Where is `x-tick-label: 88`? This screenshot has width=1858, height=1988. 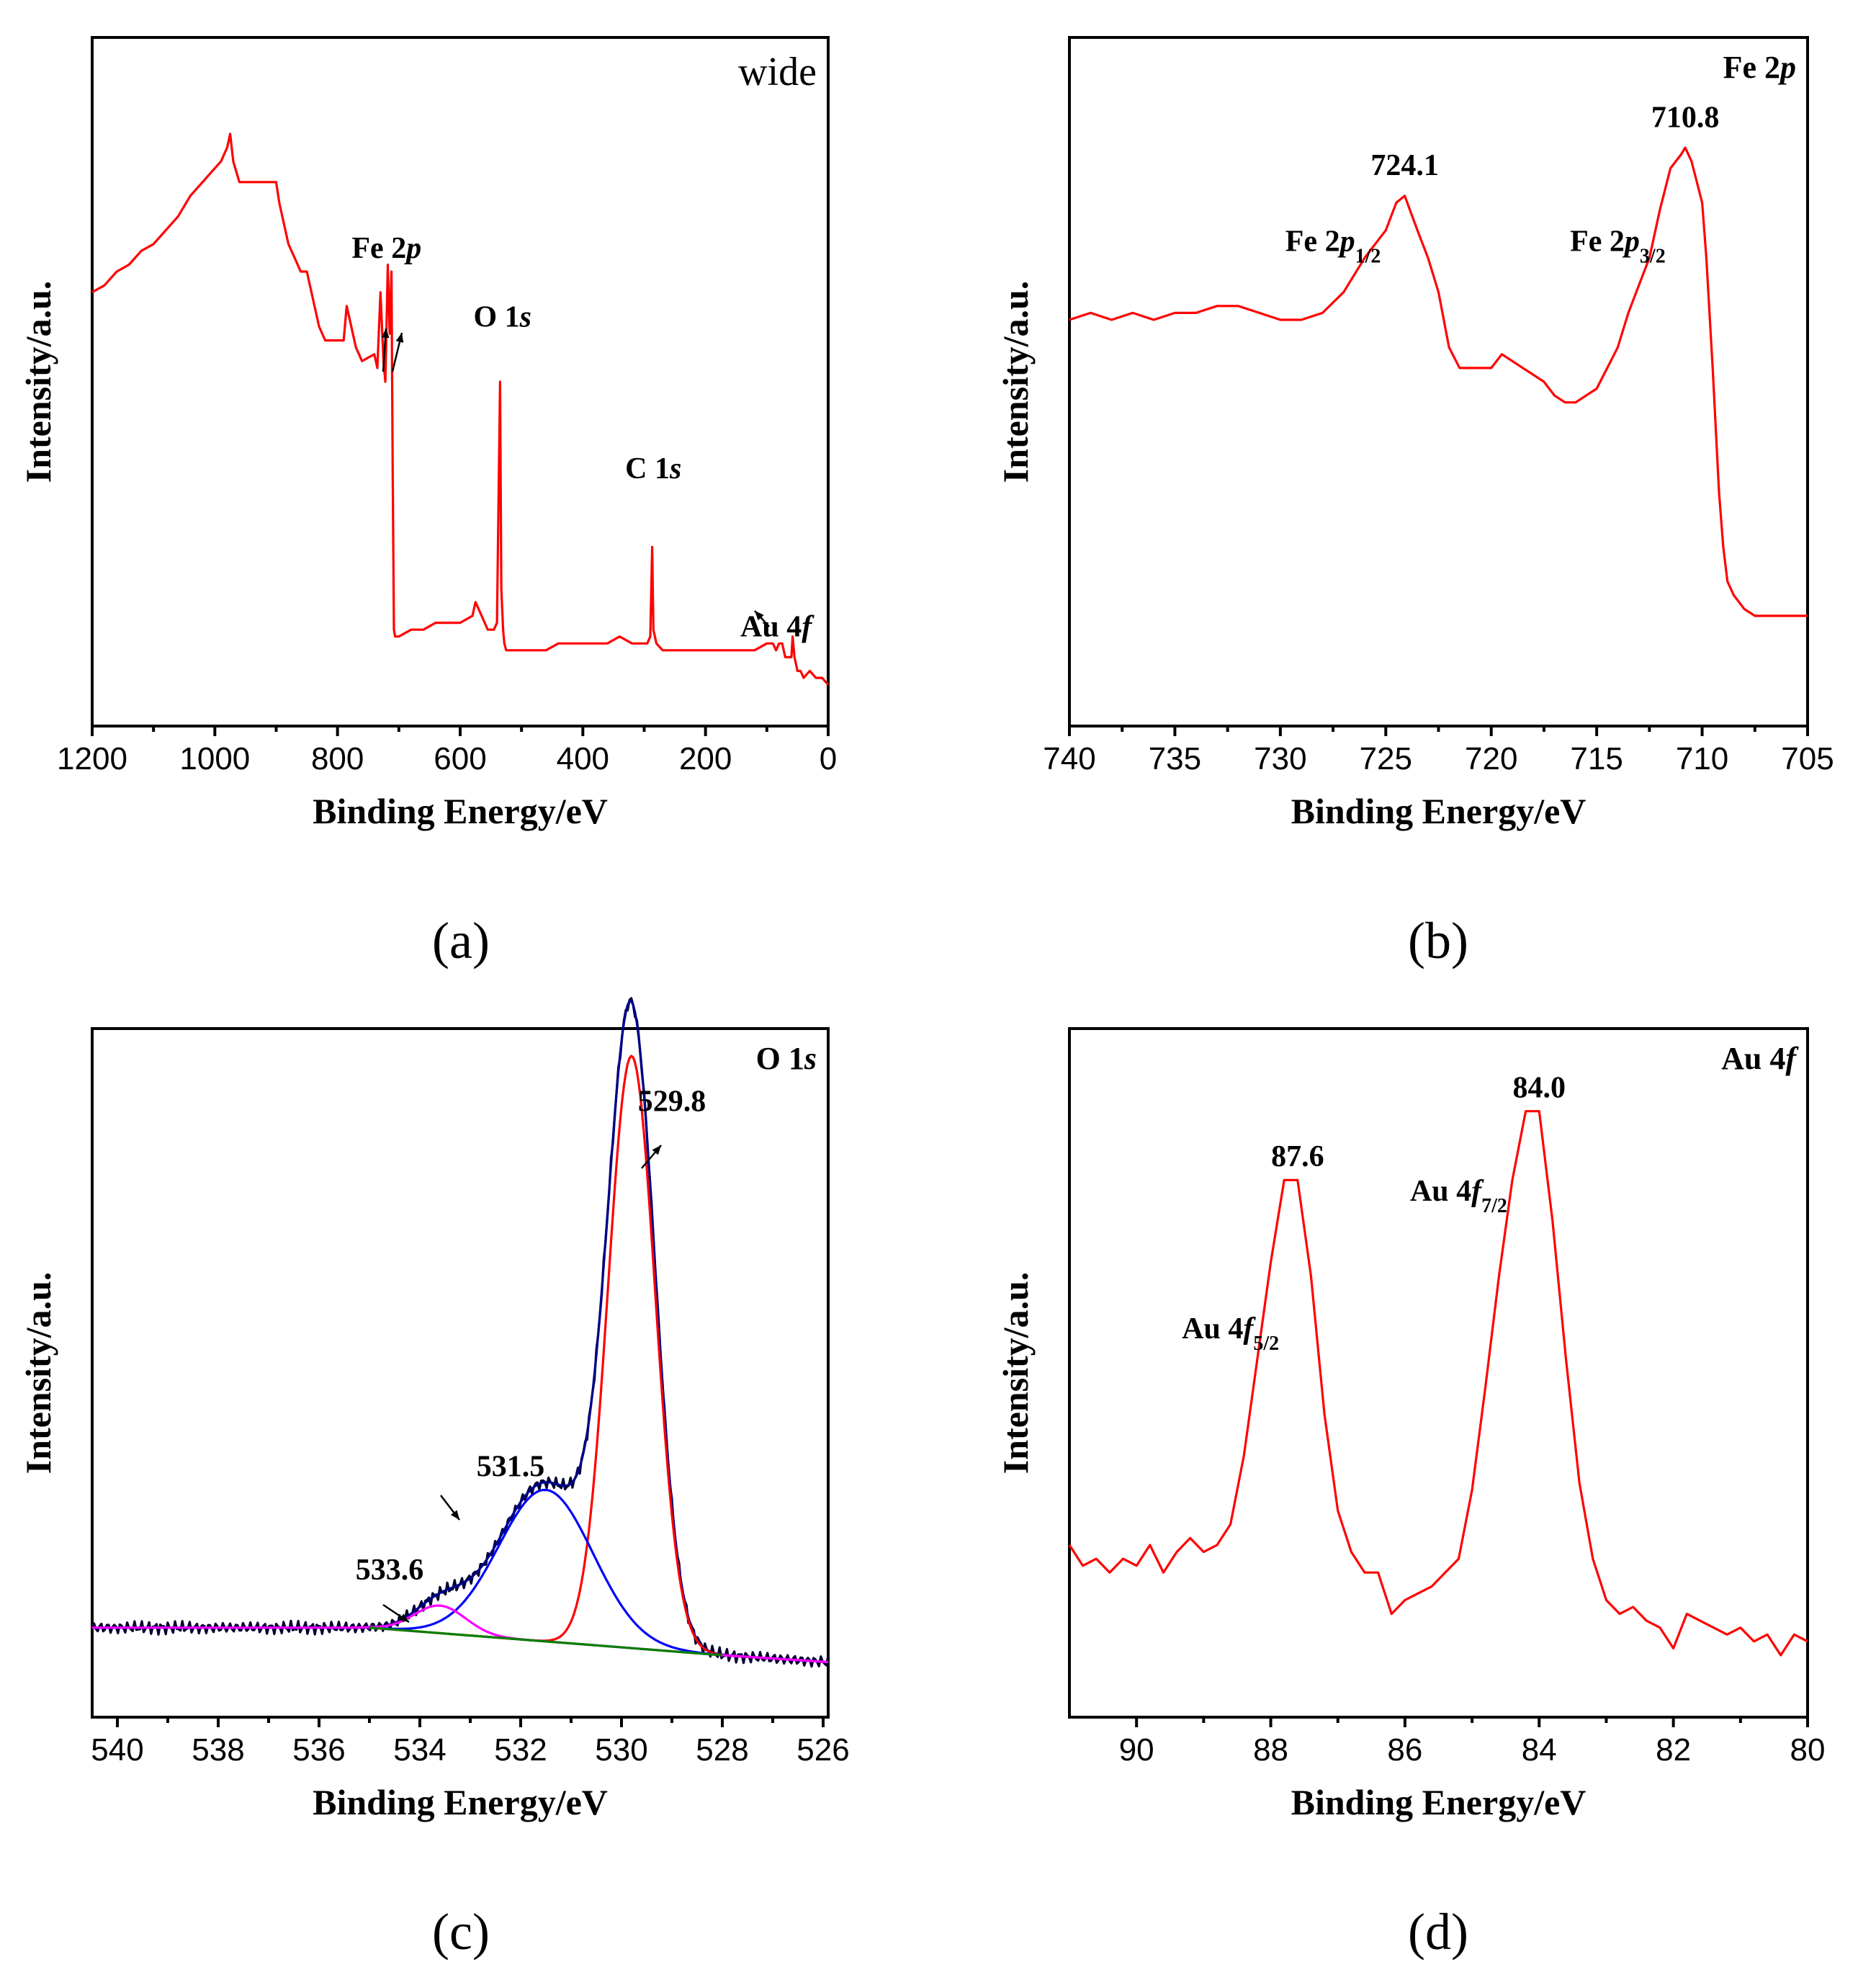
x-tick-label: 88 is located at coordinates (1270, 1750).